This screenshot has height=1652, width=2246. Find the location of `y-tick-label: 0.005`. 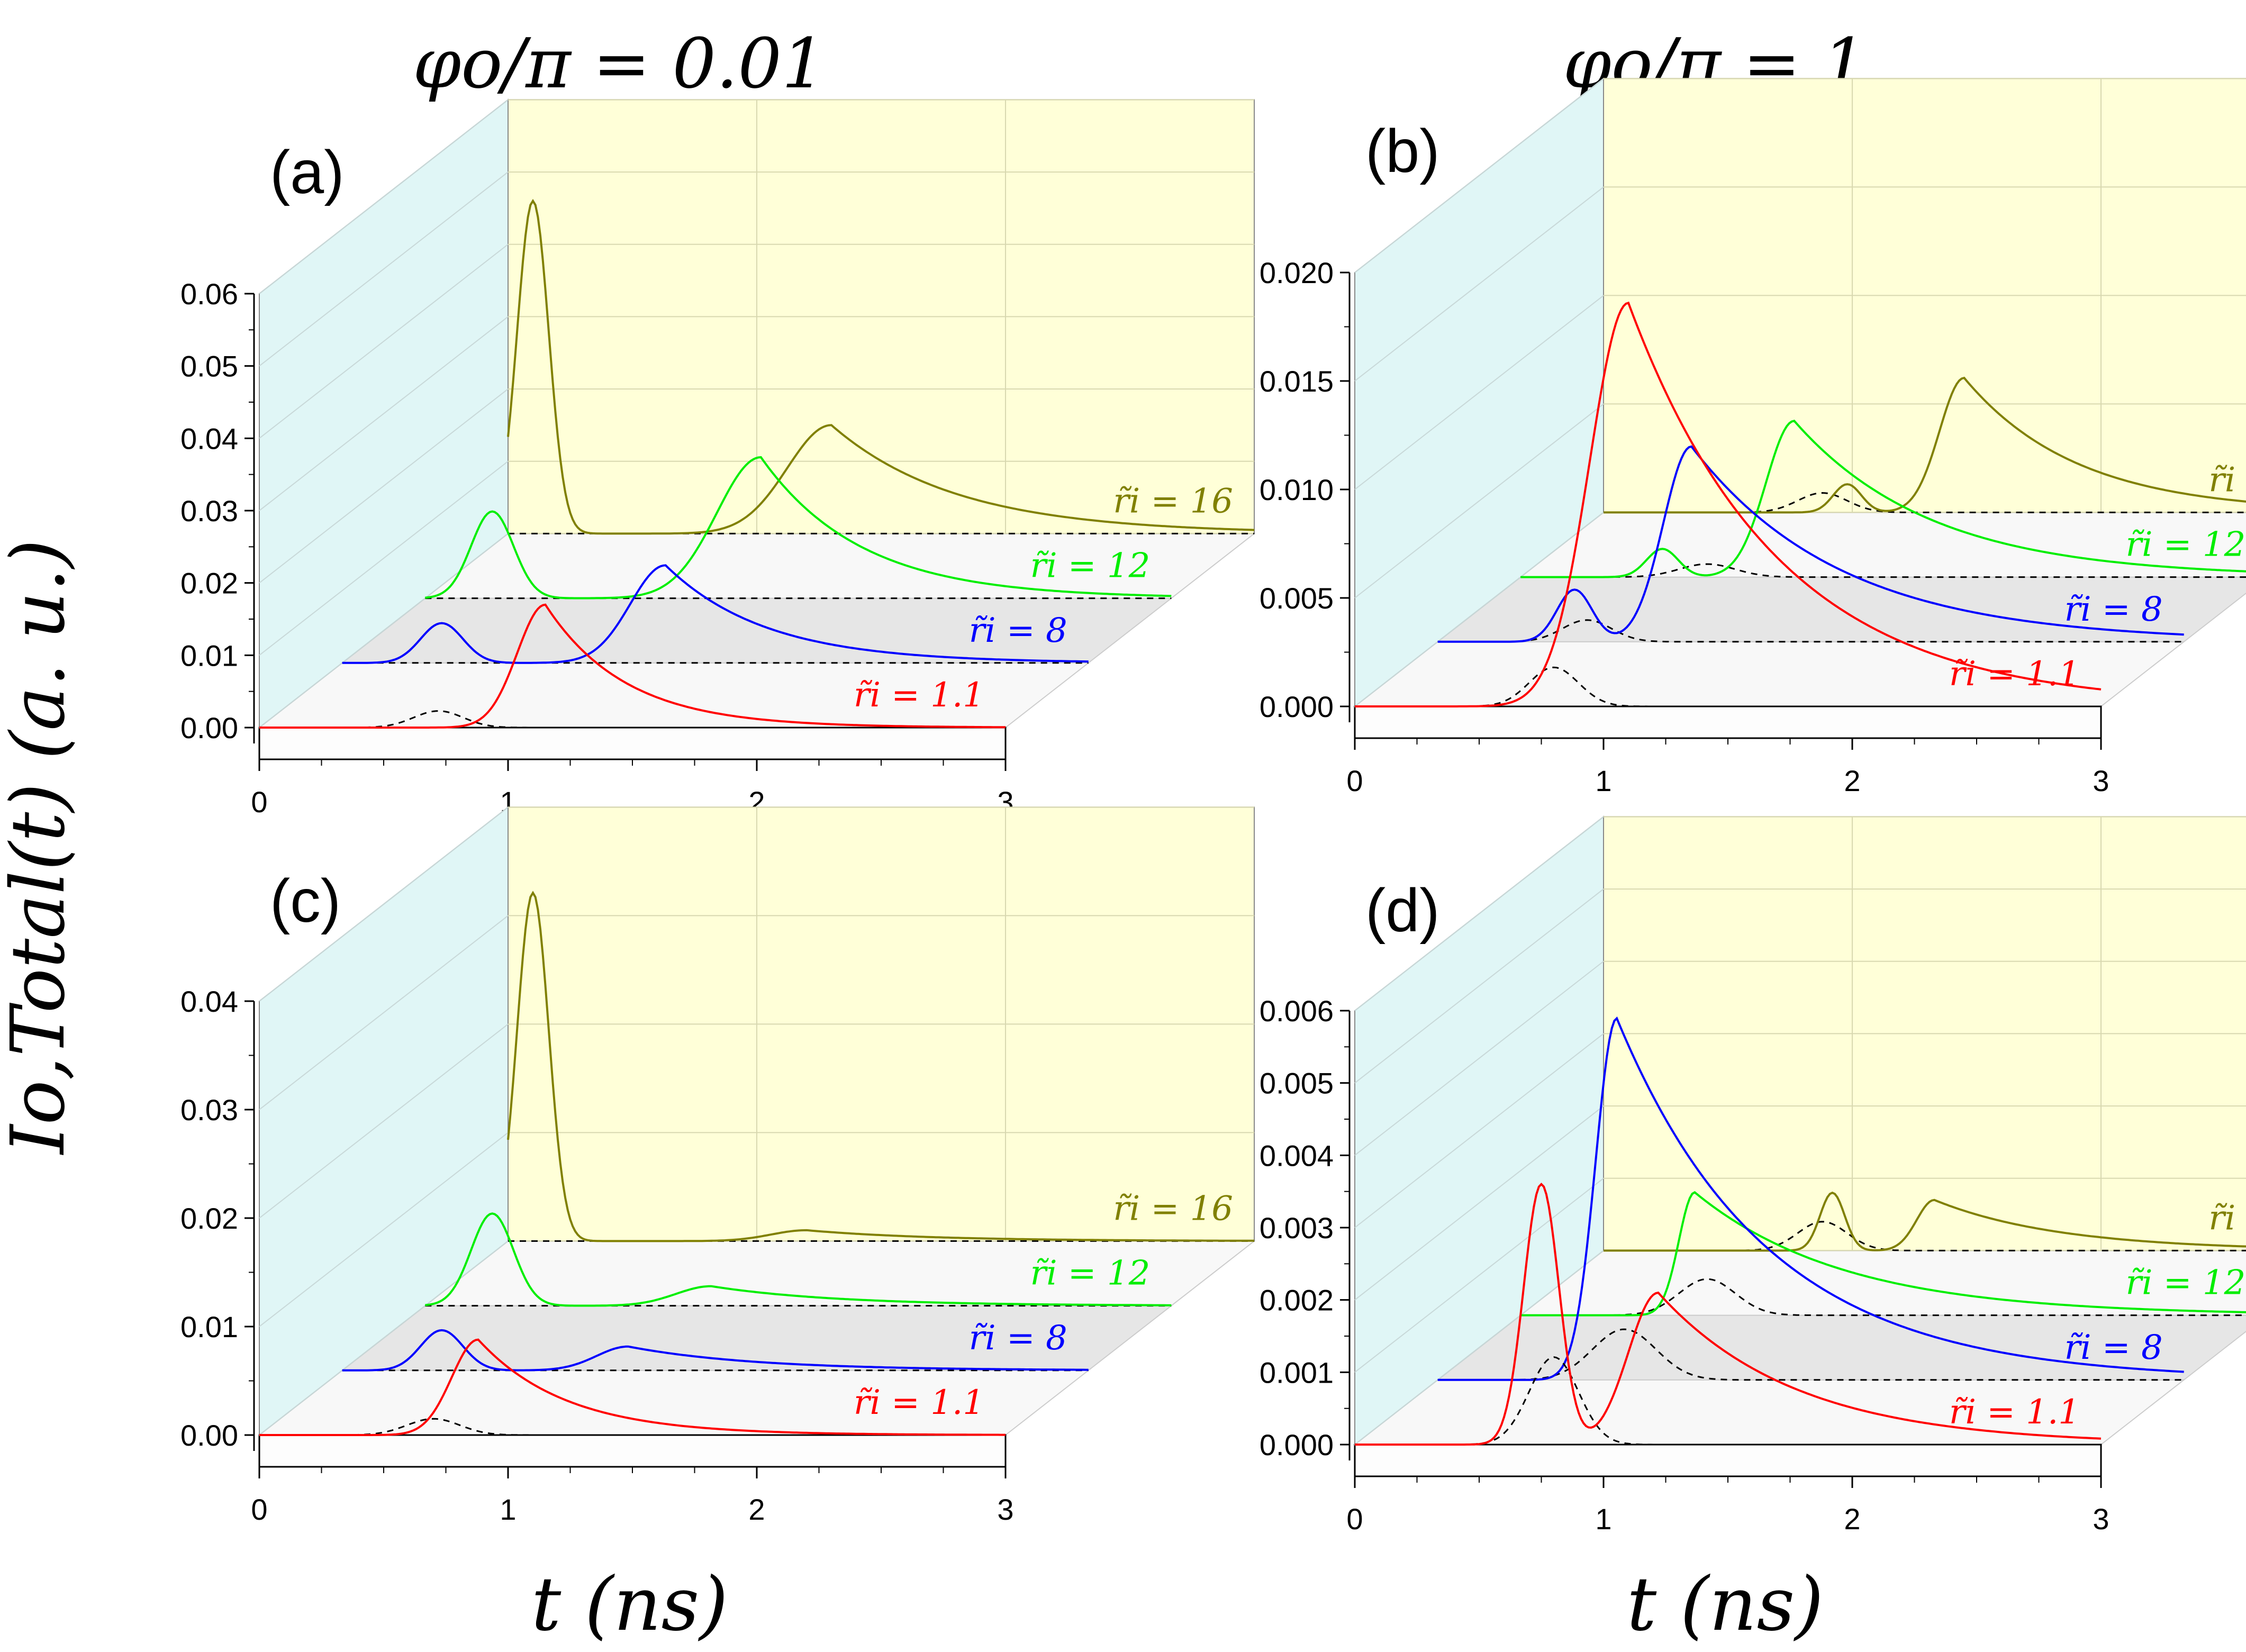

y-tick-label: 0.005 is located at coordinates (1297, 598).